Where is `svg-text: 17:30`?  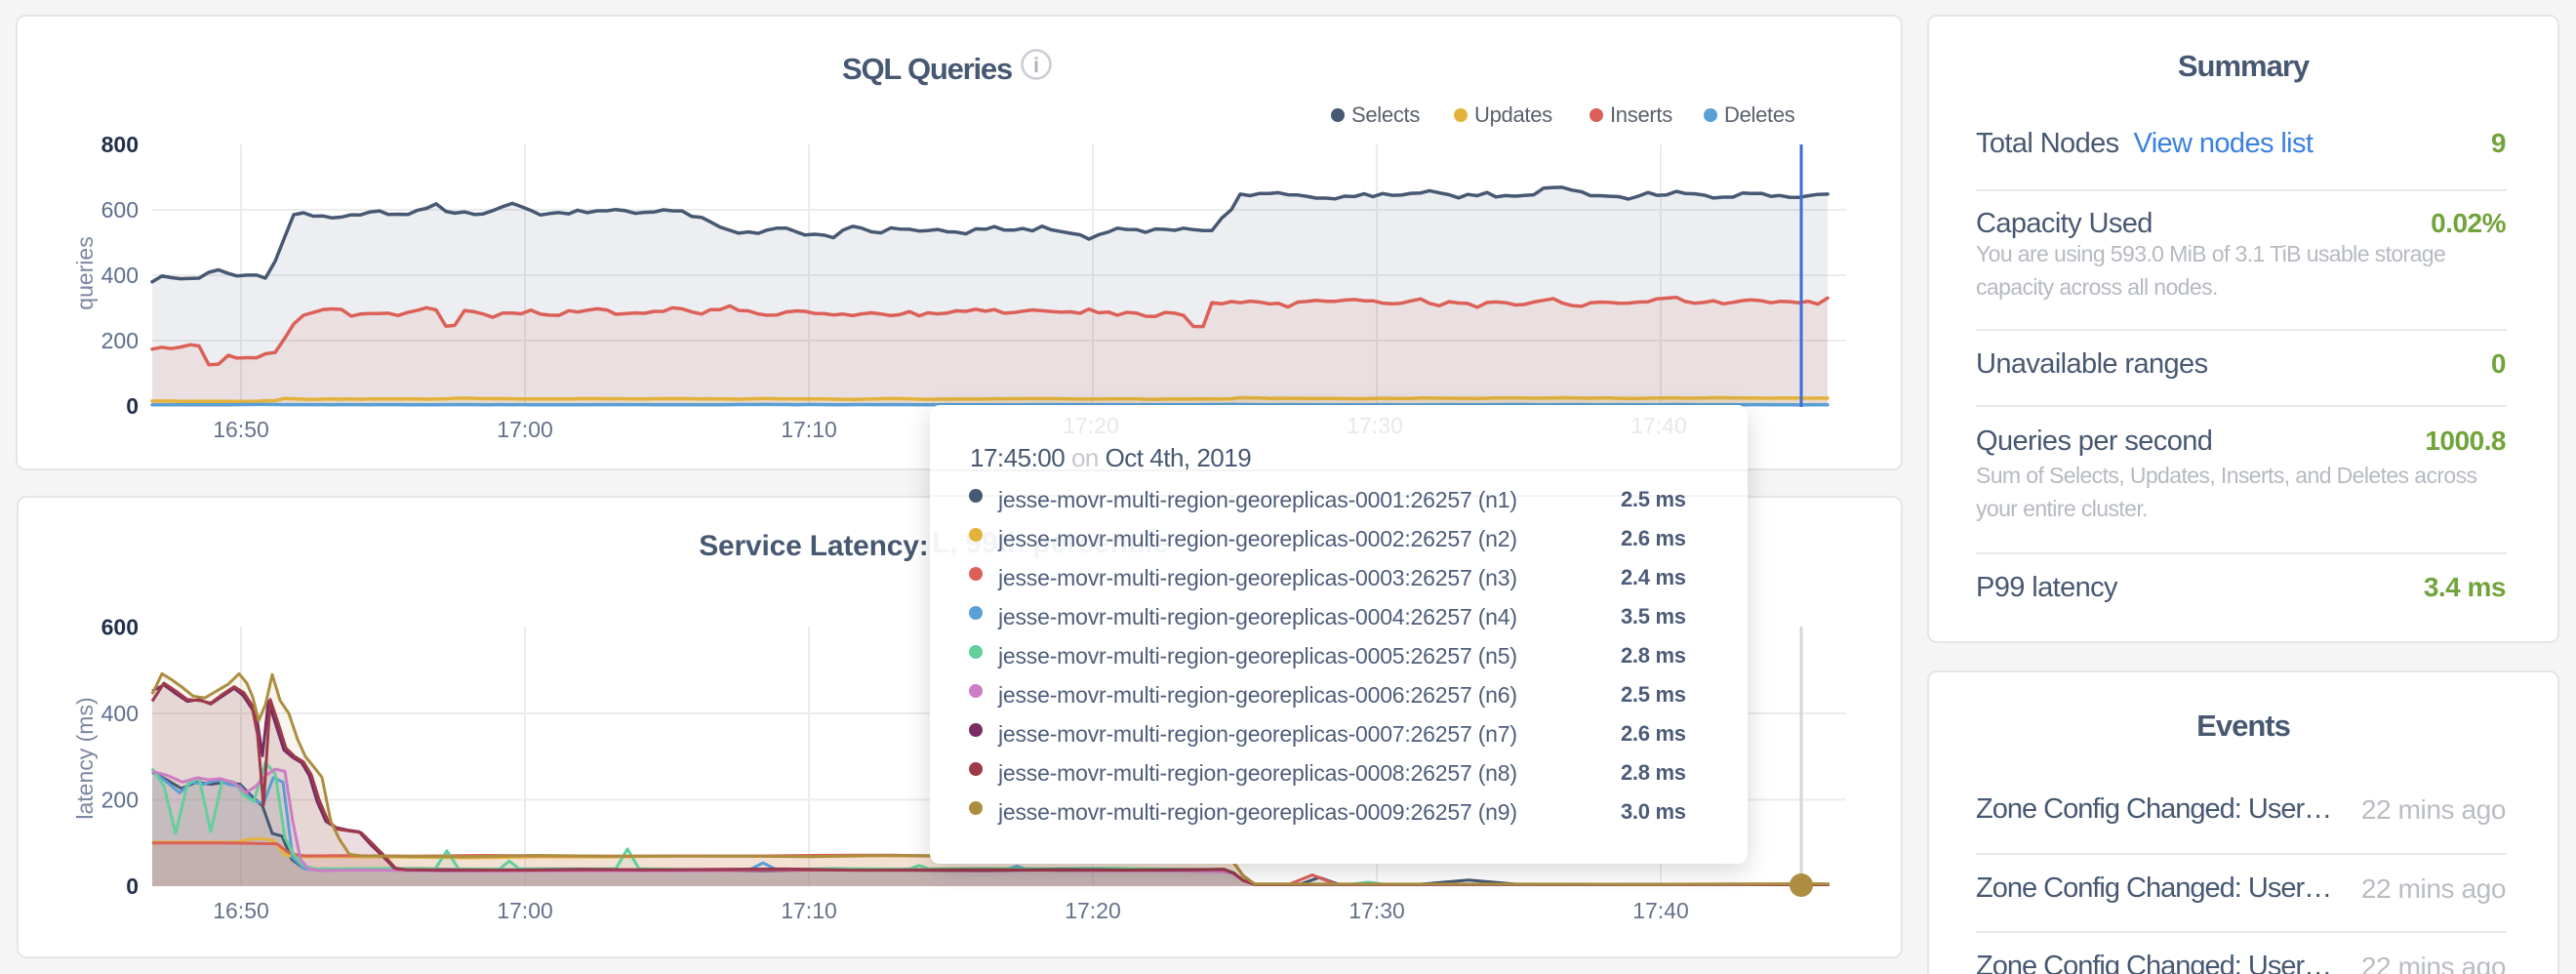
svg-text: 17:30 is located at coordinates (1376, 910).